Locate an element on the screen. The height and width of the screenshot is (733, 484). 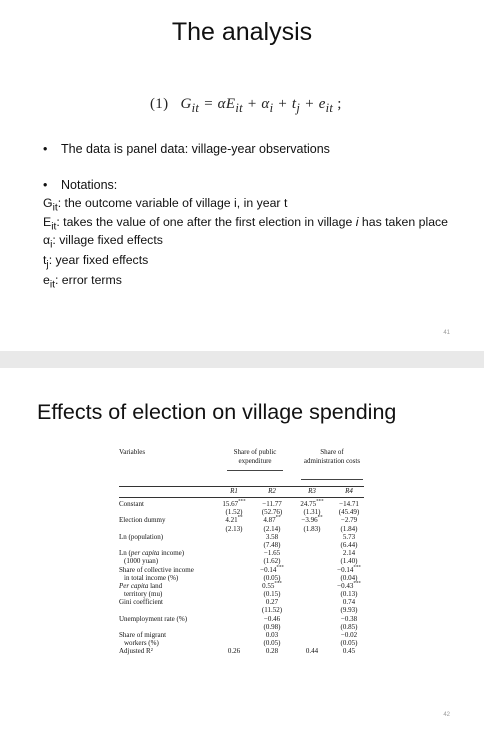
column-header: R2 is located at coordinates (272, 491).